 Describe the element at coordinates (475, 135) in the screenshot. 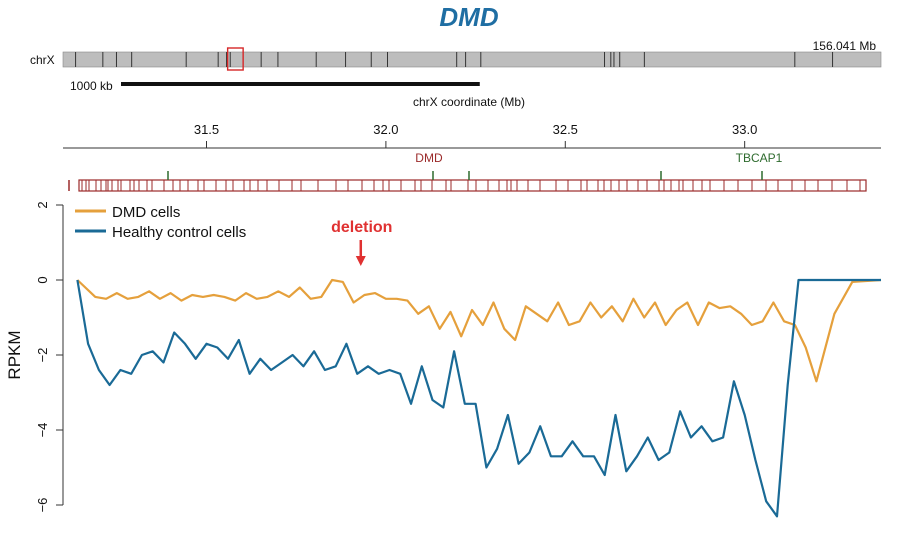

I see `coord-axis-ticks: 31.5 32.0 32.5 33.0` at that location.